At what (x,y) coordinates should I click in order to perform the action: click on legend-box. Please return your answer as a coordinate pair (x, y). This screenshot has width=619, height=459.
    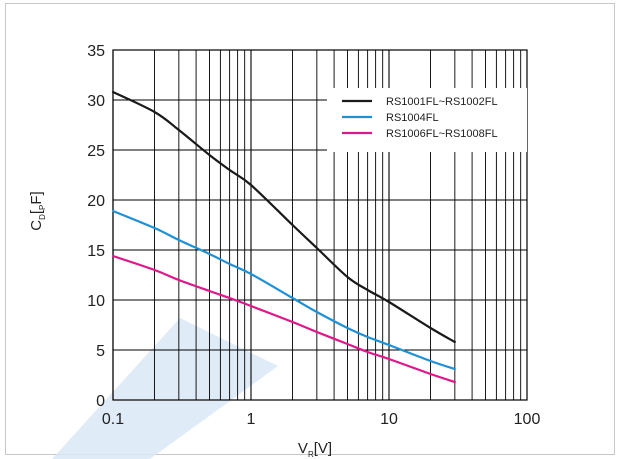
    Looking at the image, I should click on (427, 120).